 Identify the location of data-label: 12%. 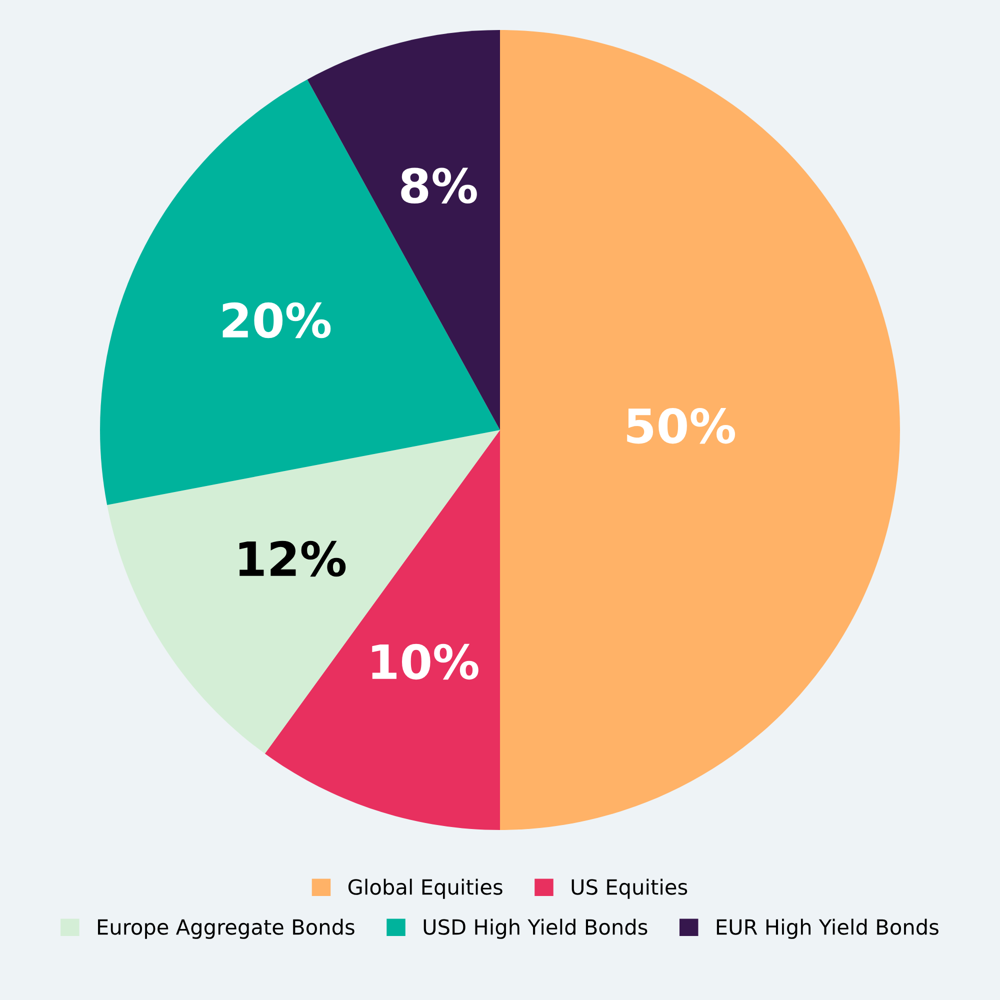
(292, 558).